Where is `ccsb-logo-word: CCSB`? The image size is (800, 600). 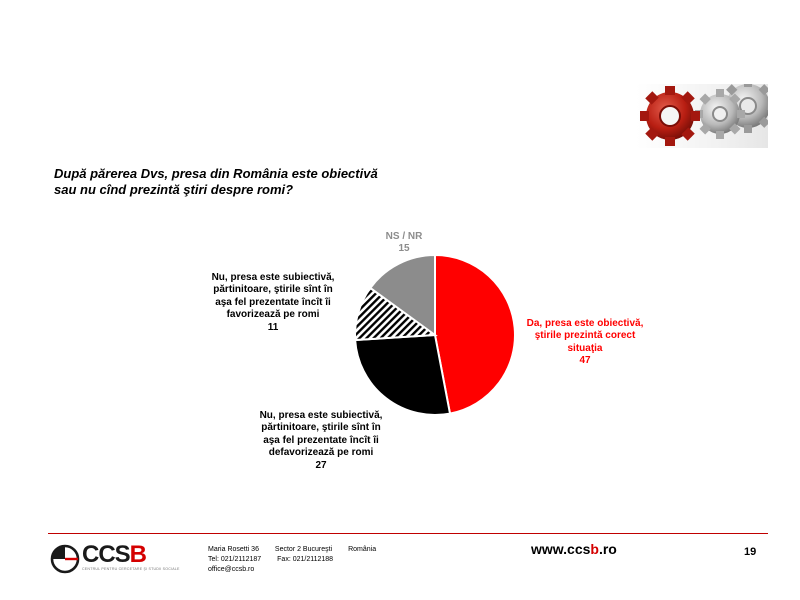
ccsb-logo-word: CCSB is located at coordinates (131, 555).